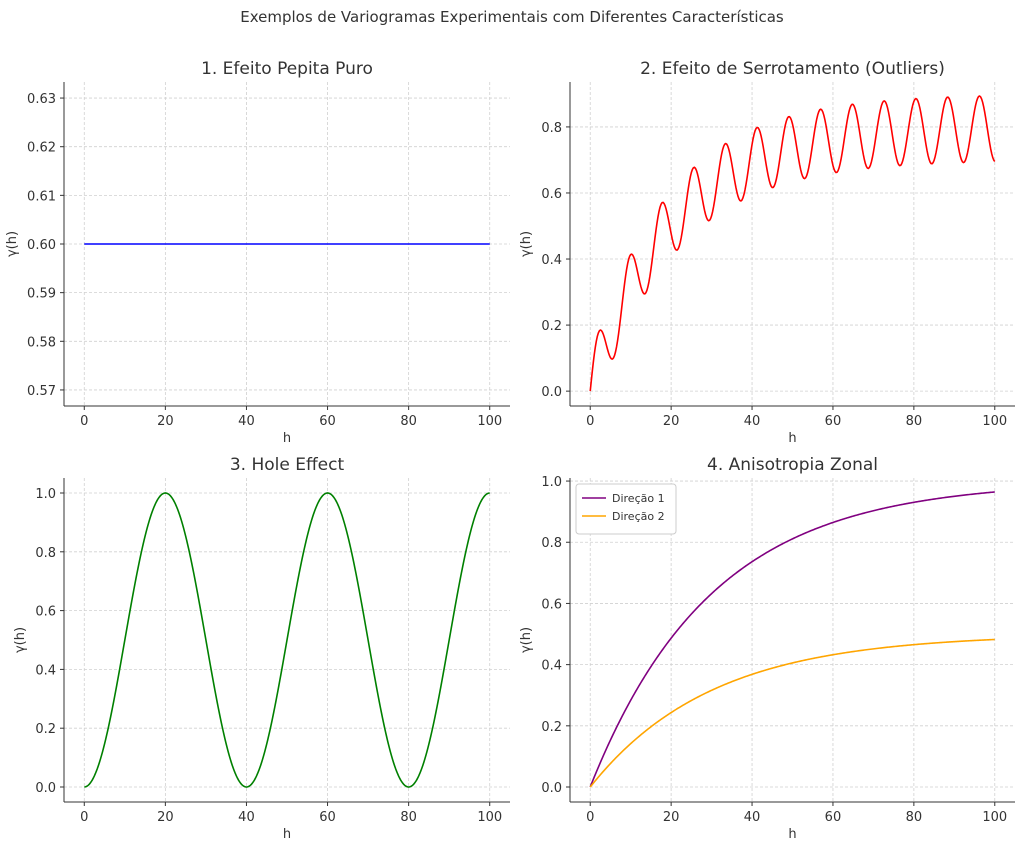  I want to click on y-tick-label: 0.57, so click(41, 391).